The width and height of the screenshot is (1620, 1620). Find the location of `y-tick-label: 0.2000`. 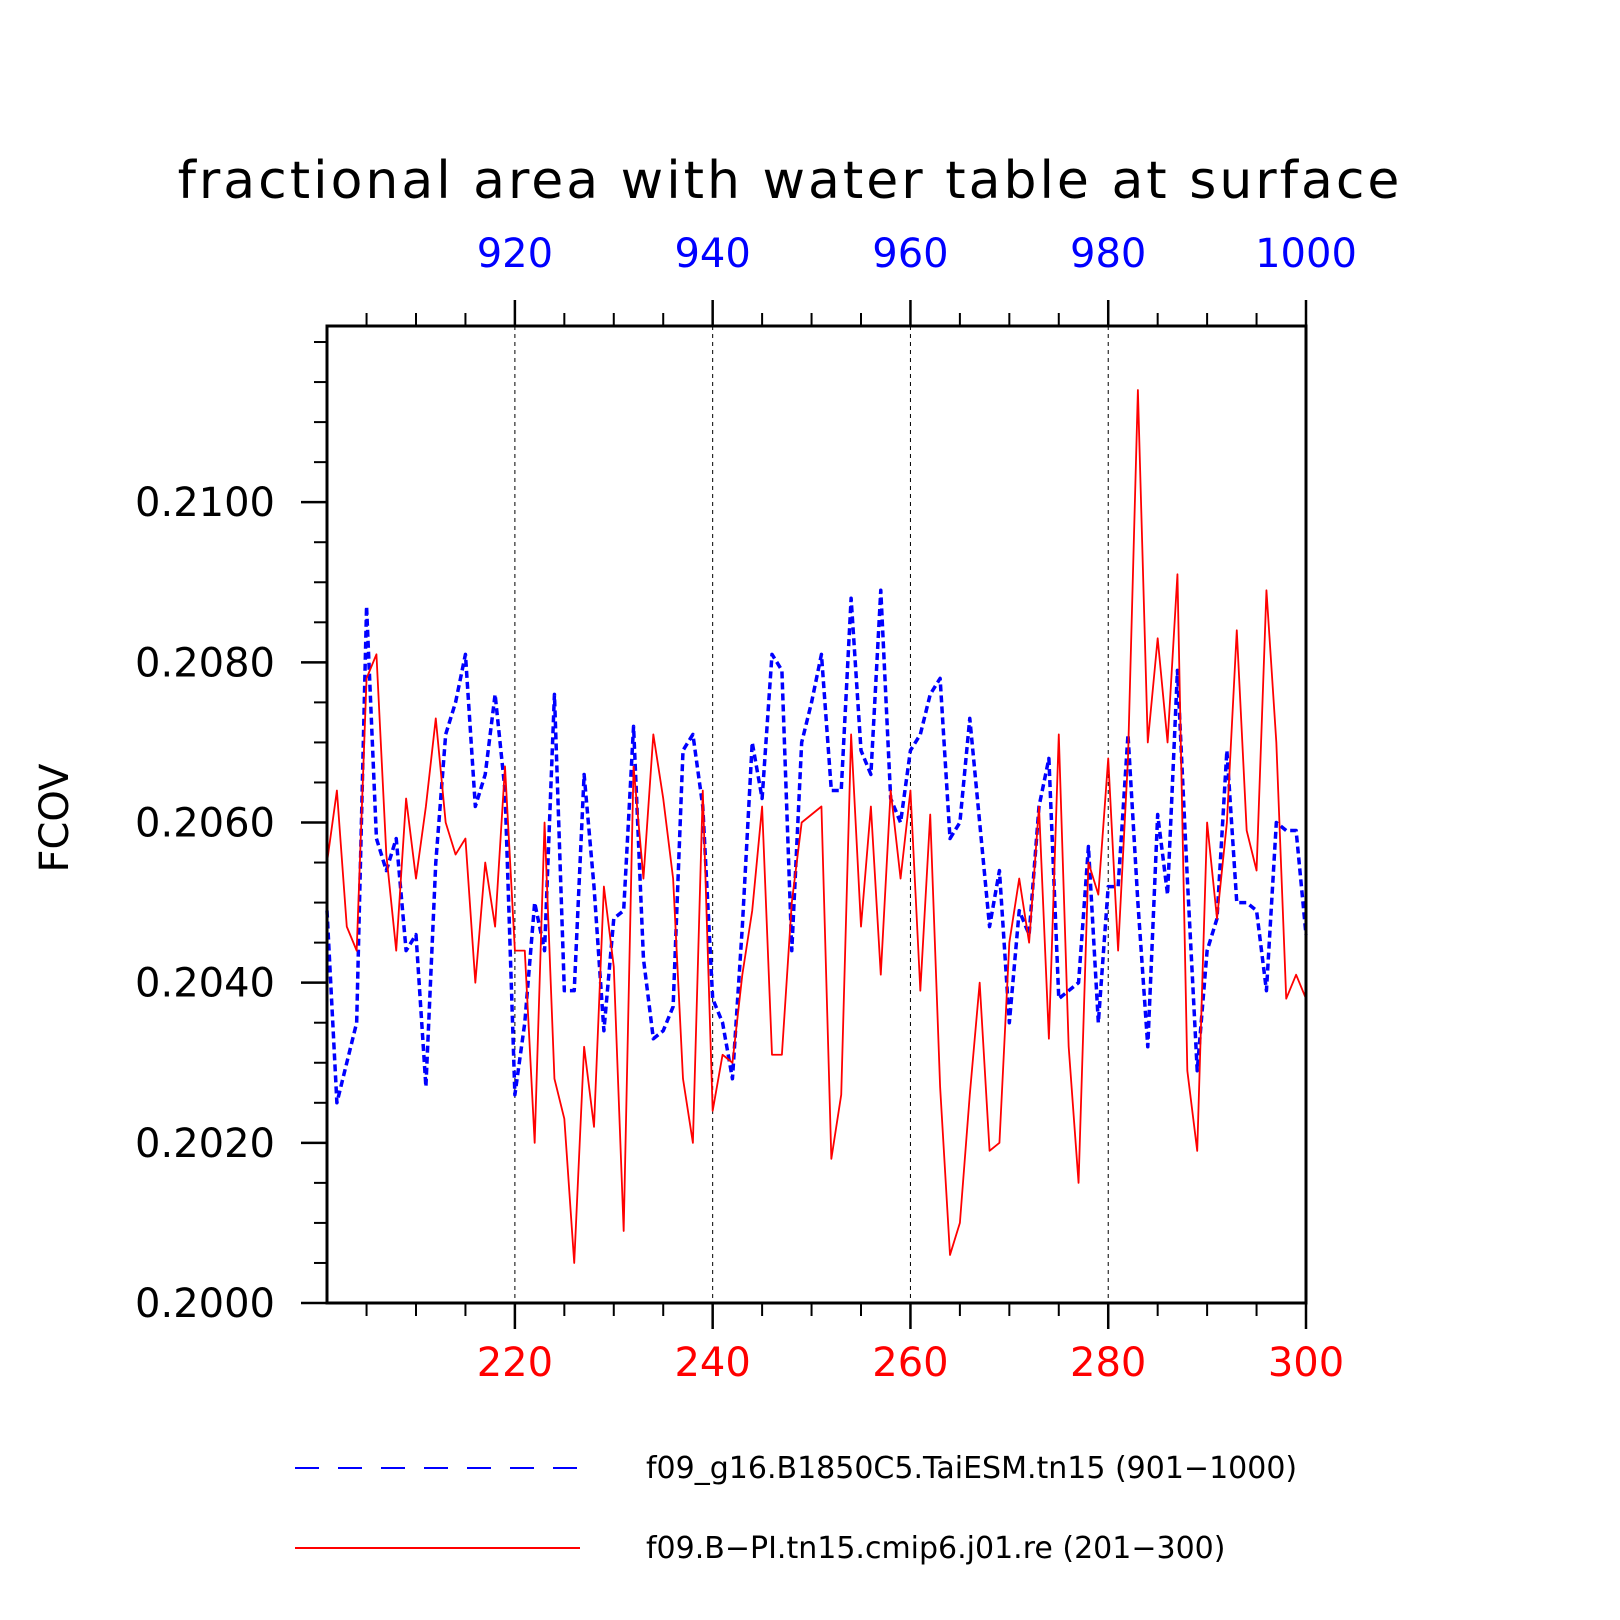

y-tick-label: 0.2000 is located at coordinates (205, 1304).